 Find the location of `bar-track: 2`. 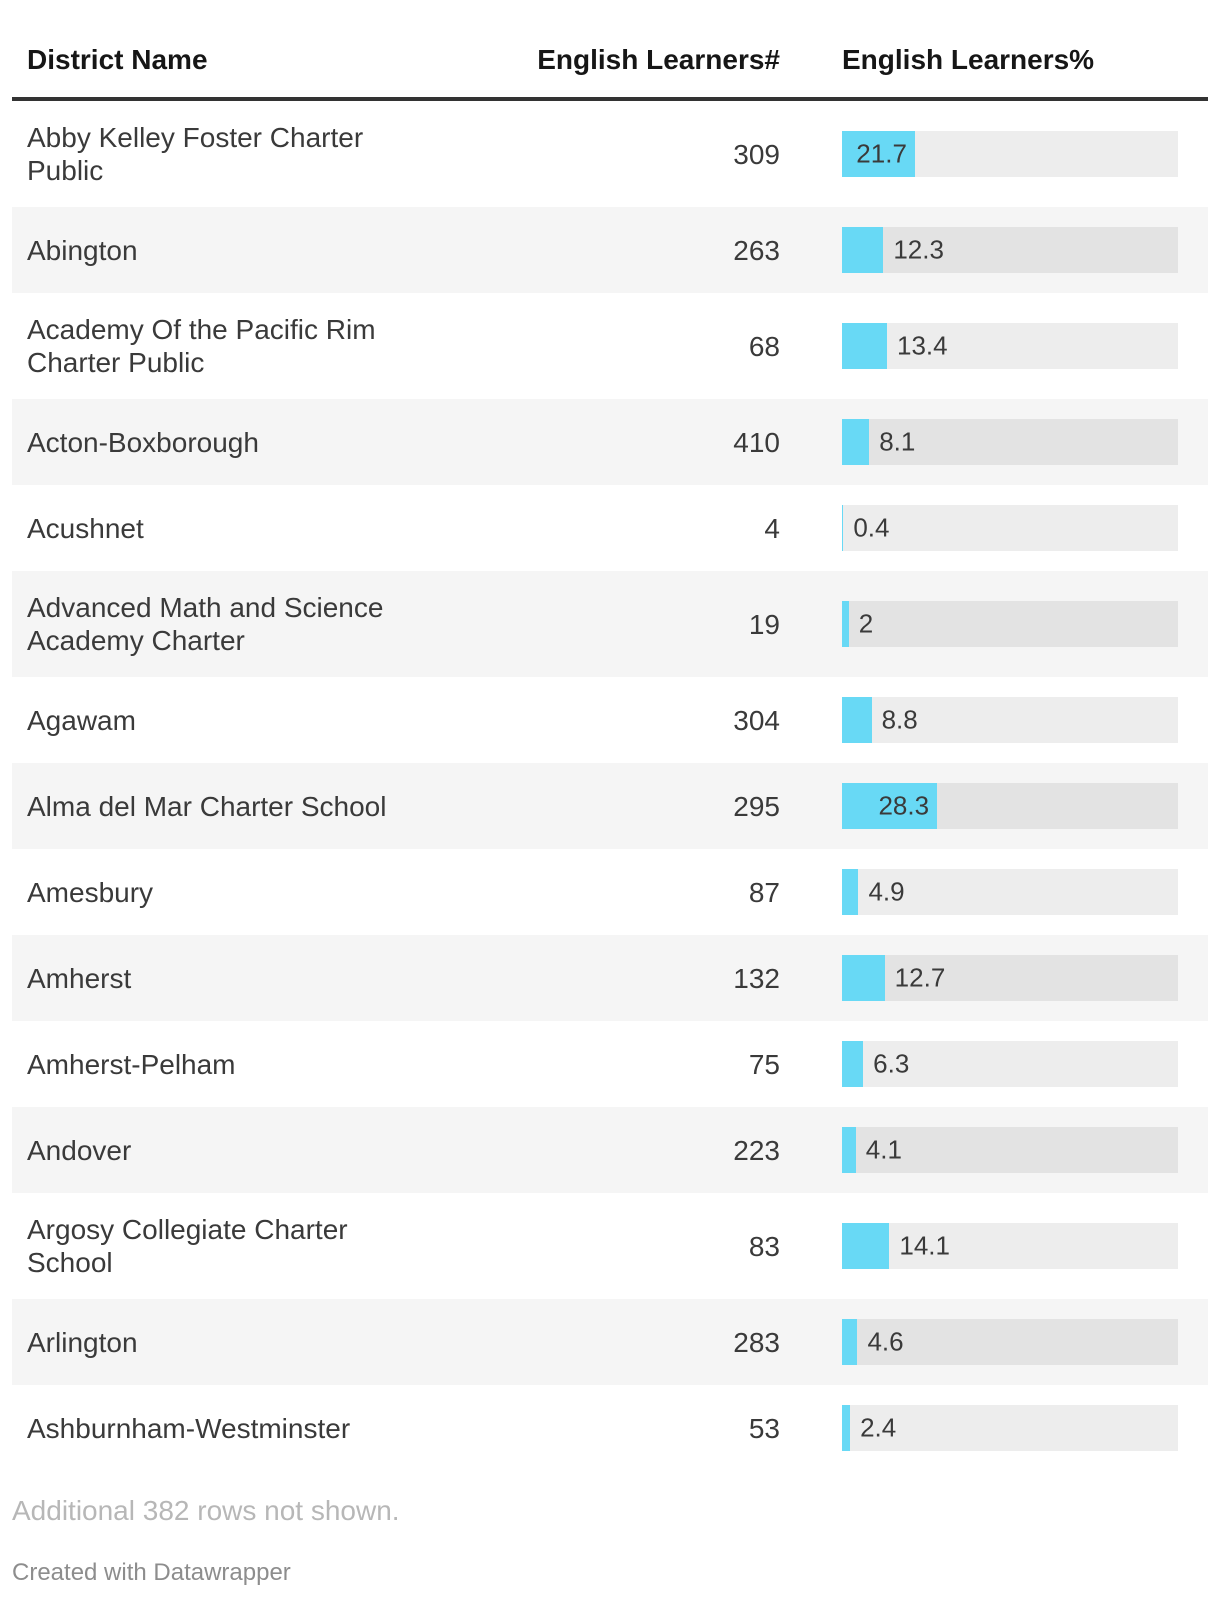

bar-track: 2 is located at coordinates (1010, 624).